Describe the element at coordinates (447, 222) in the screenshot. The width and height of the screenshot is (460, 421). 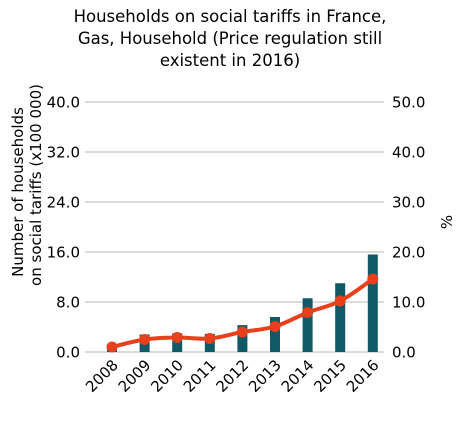
I see `y2-axis-label: %` at that location.